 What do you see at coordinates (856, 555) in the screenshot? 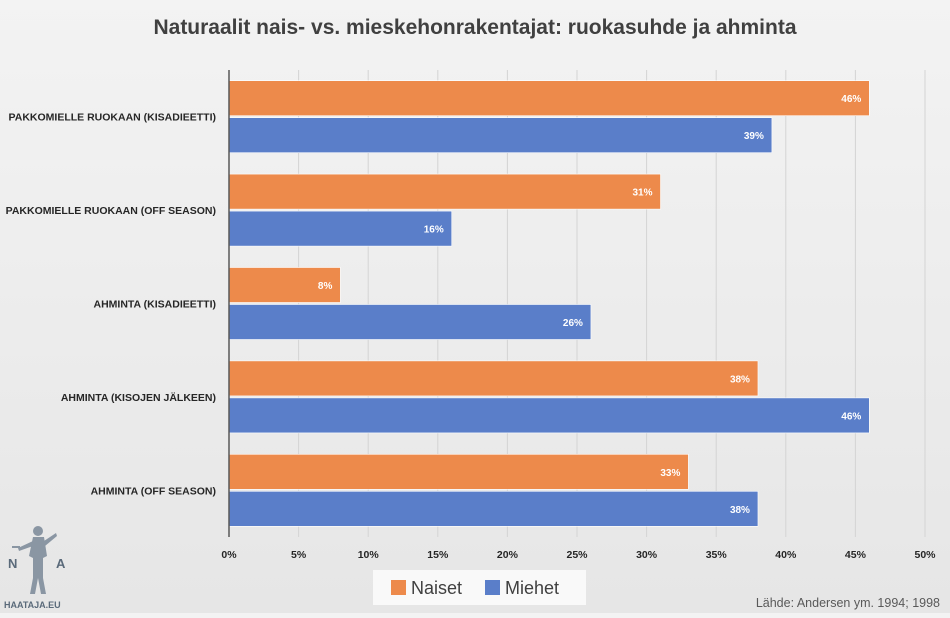
I see `x-tick-label: 45%` at bounding box center [856, 555].